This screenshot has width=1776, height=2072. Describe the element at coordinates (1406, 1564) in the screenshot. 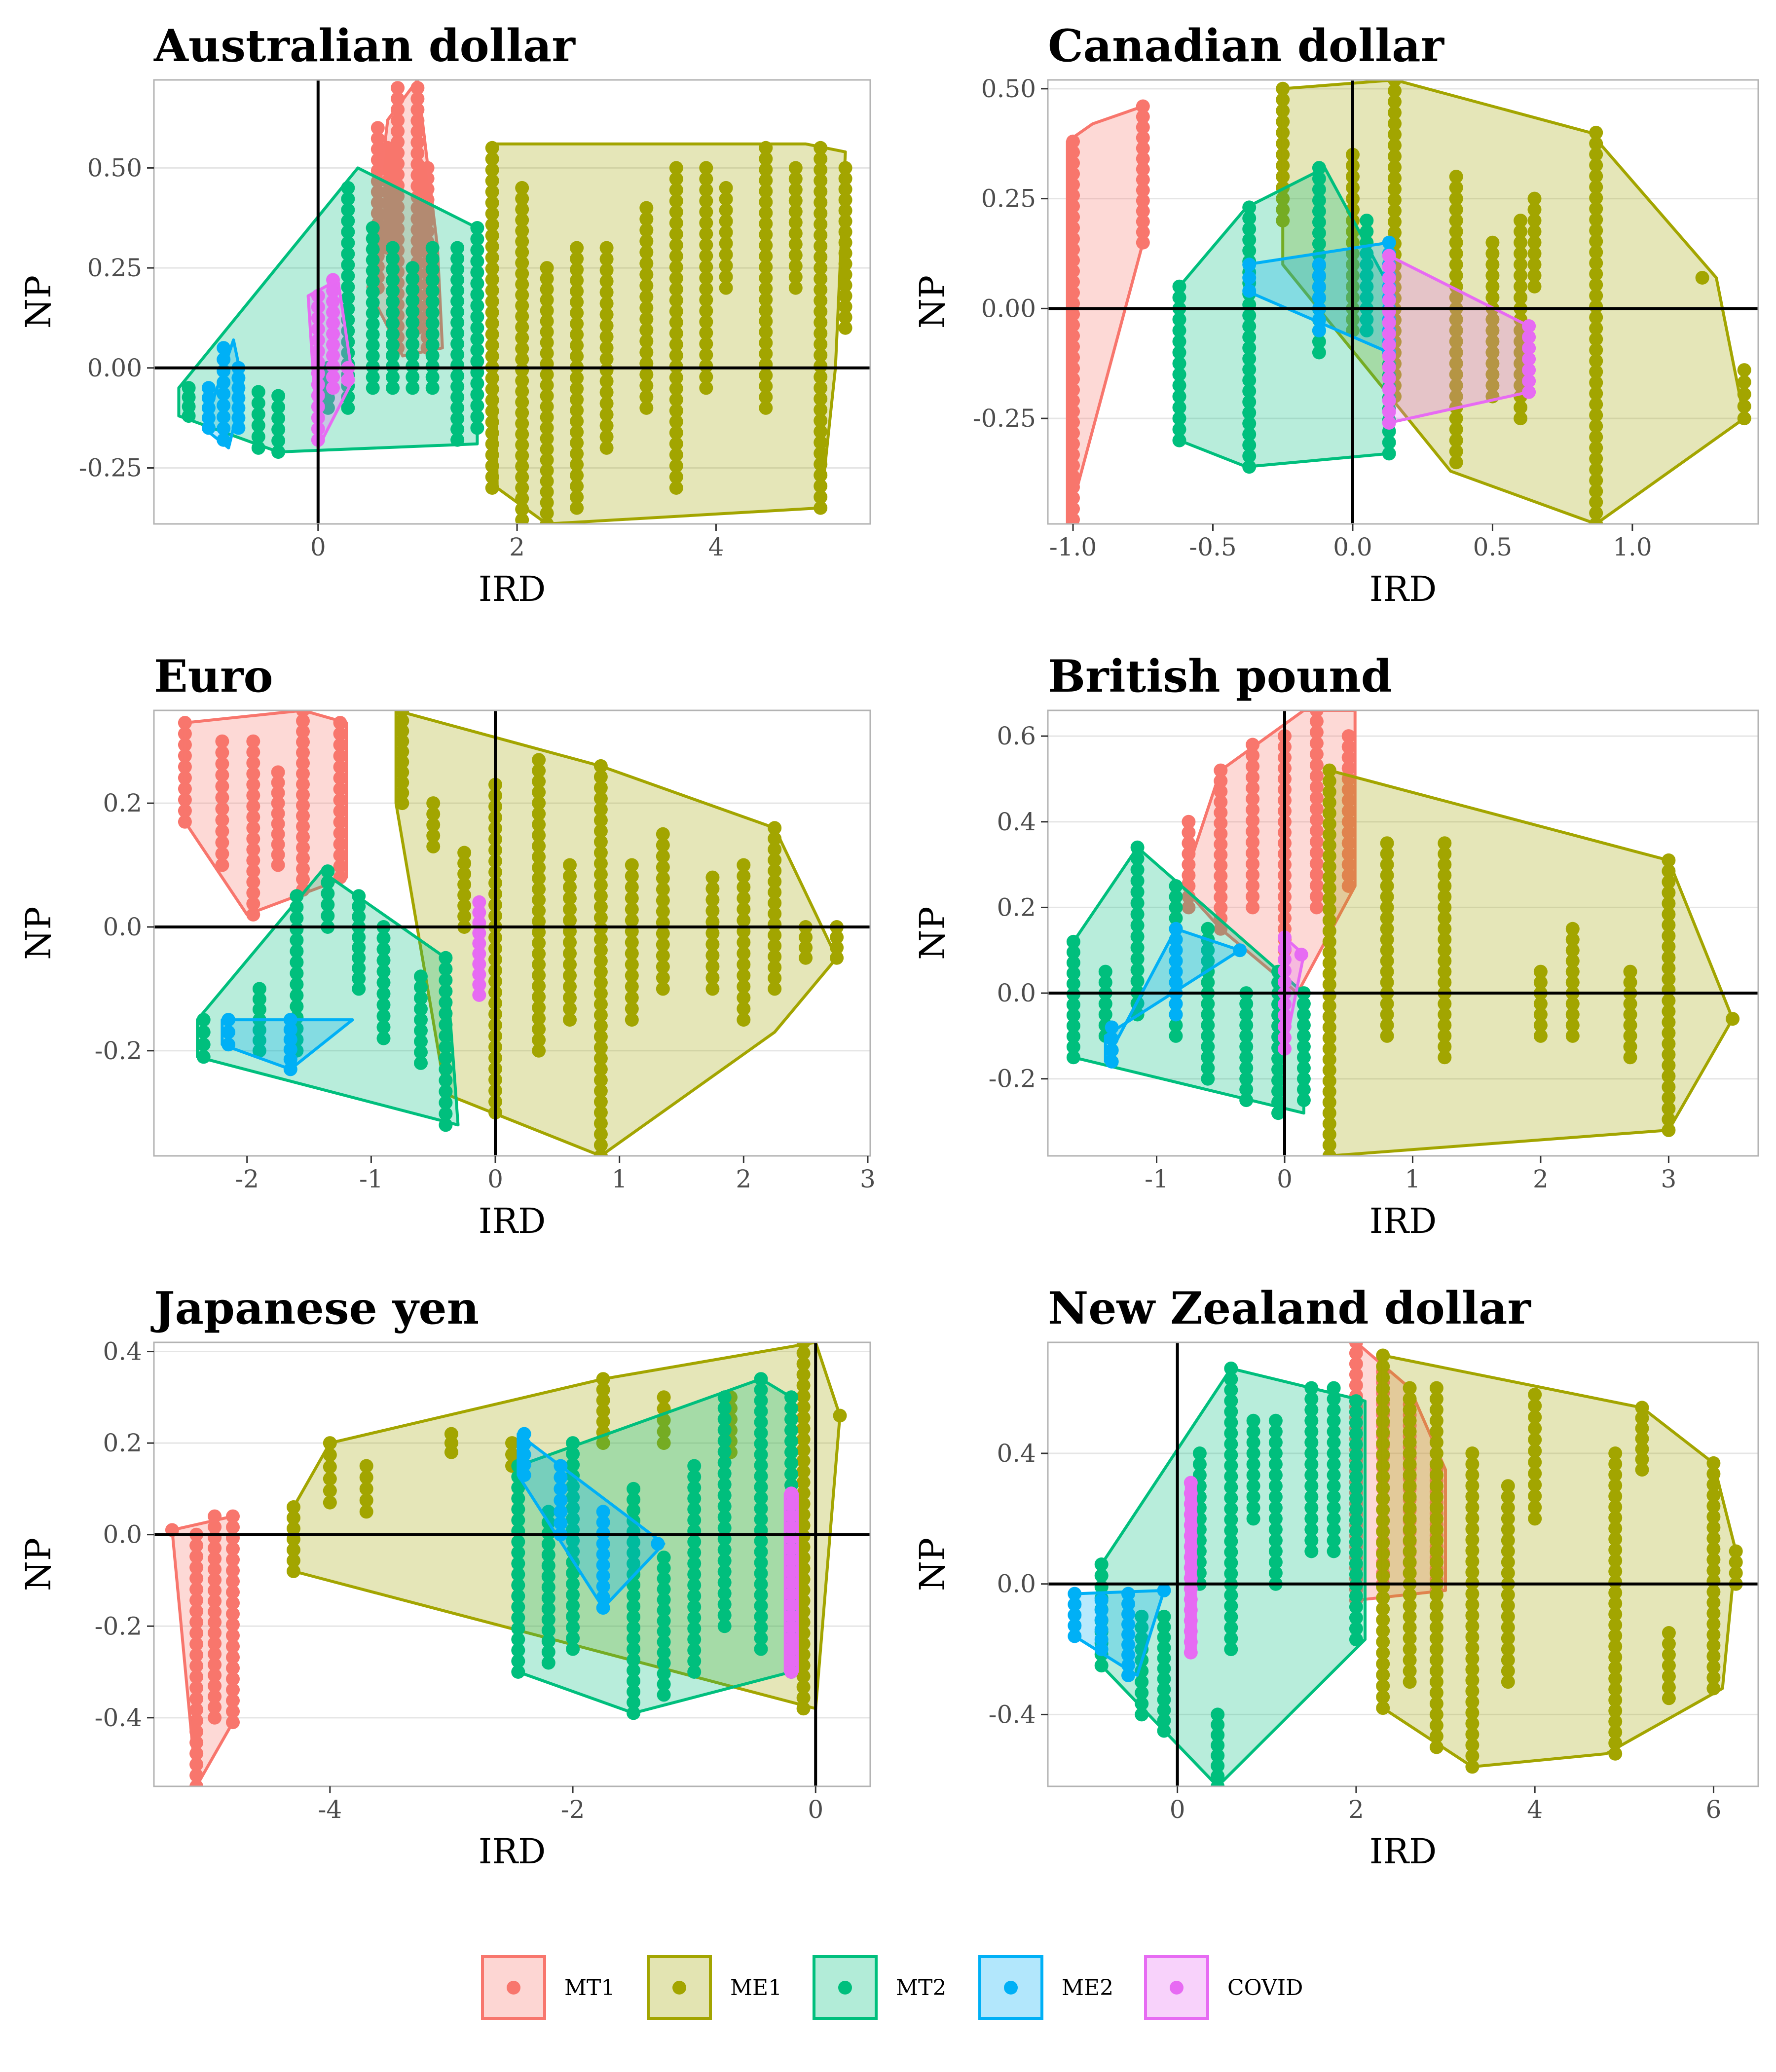

I see `data-layer` at that location.